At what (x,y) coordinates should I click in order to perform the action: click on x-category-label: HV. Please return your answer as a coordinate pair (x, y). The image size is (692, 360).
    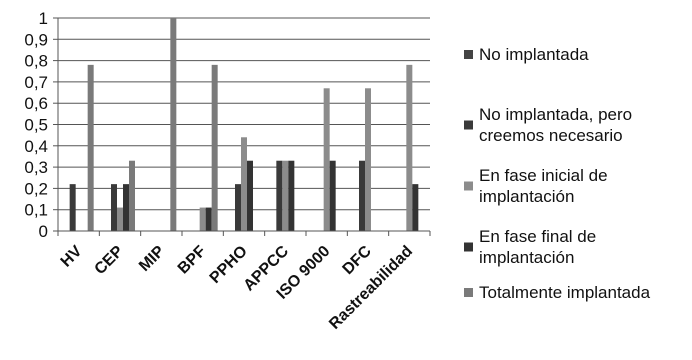
    Looking at the image, I should click on (72, 257).